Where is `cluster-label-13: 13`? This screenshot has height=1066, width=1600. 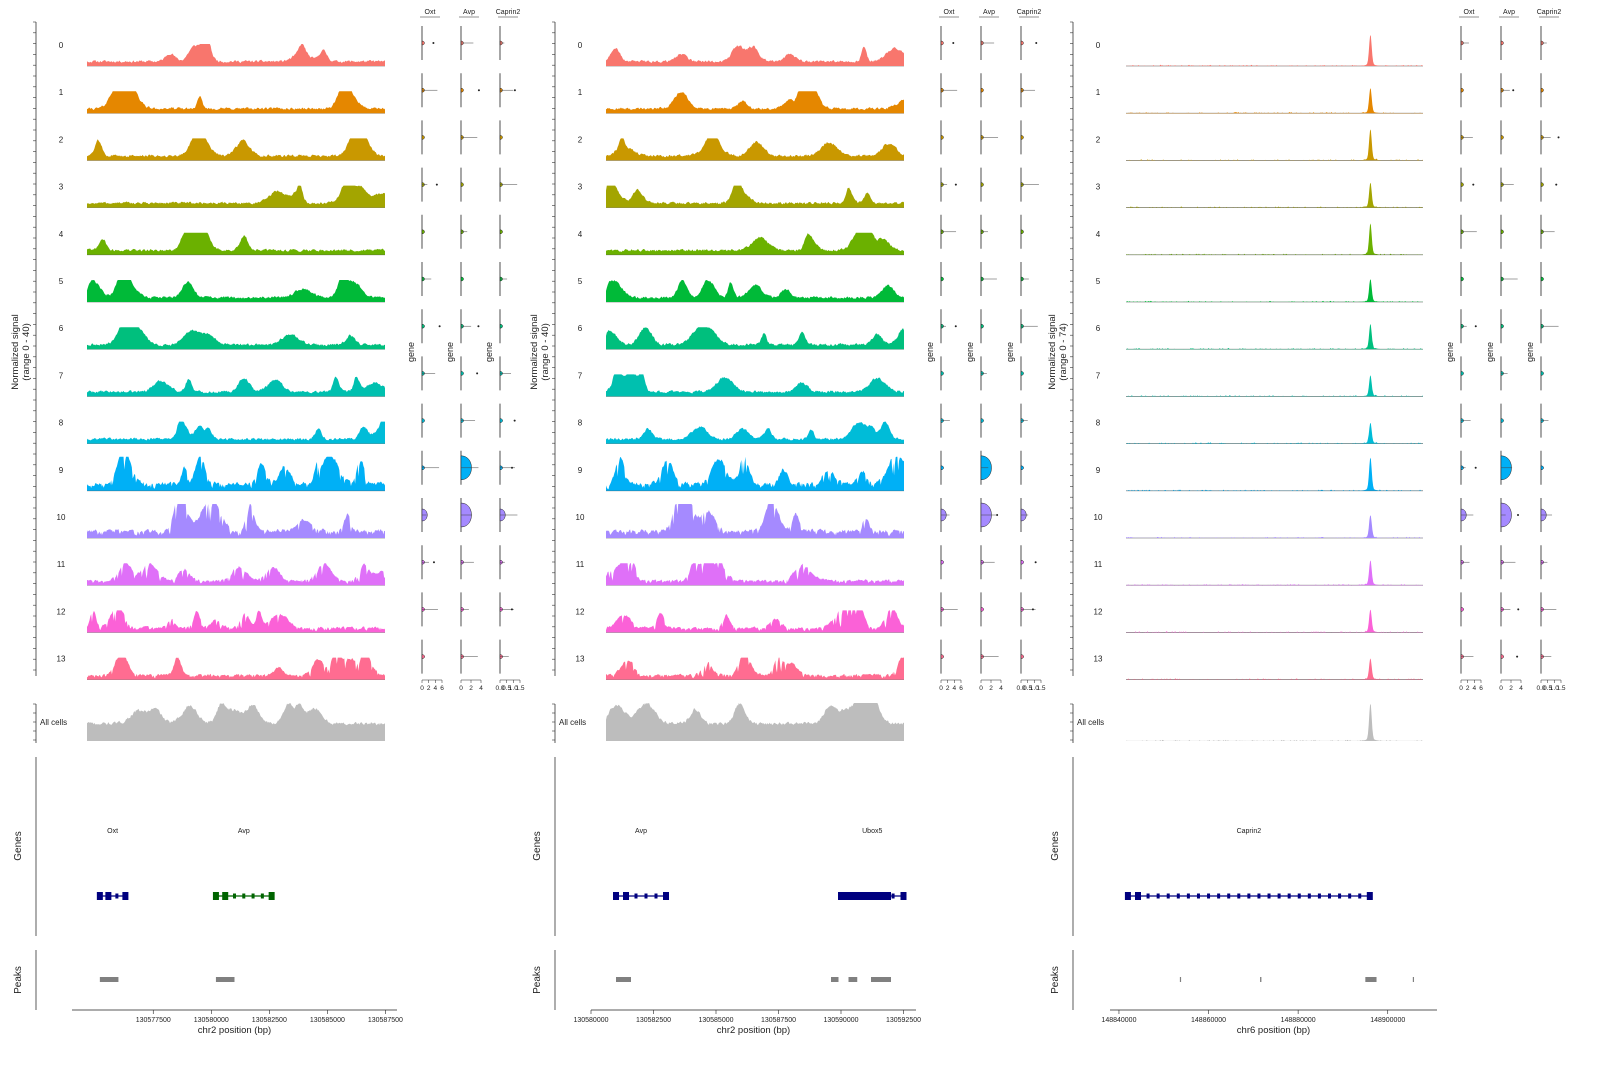 cluster-label-13: 13 is located at coordinates (1098, 659).